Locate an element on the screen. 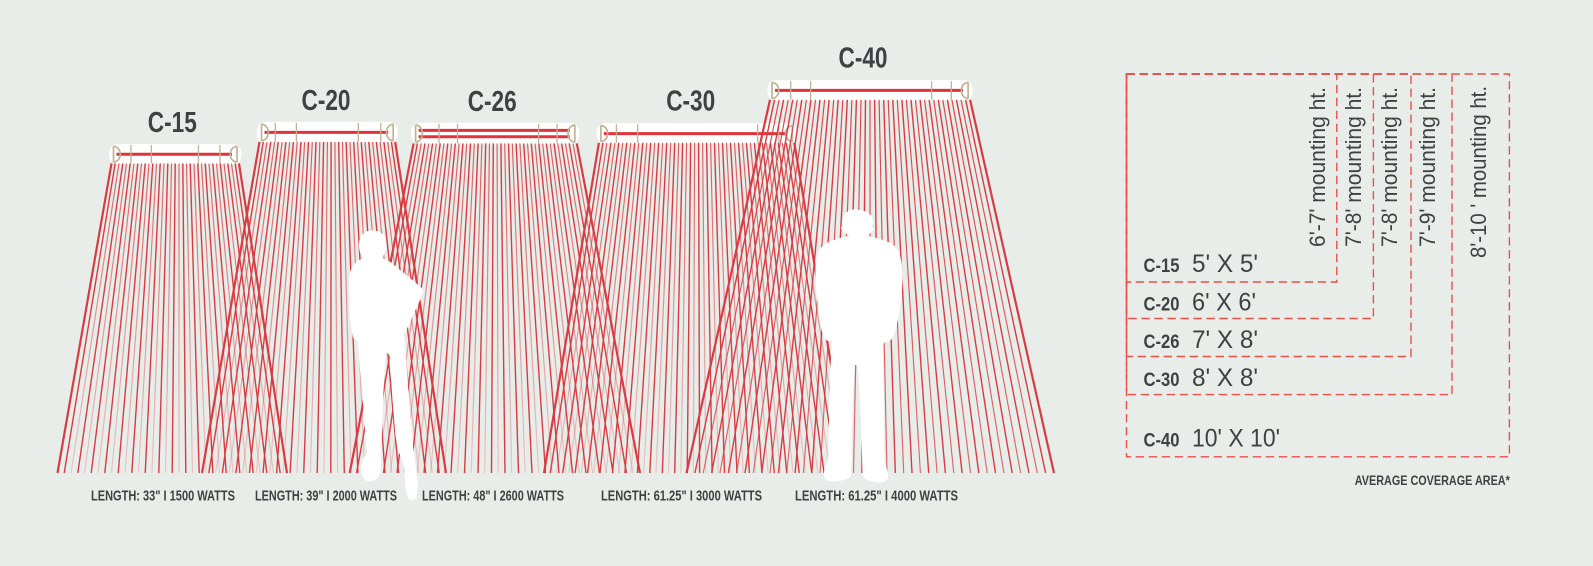 This screenshot has height=566, width=1593. svg-text: 7'-9' mounting ht. is located at coordinates (1427, 167).